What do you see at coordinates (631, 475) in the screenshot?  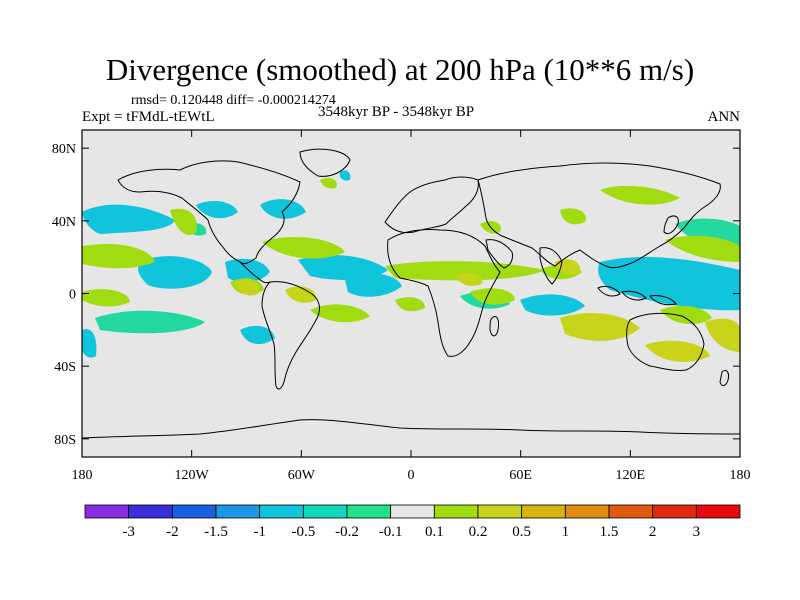 I see `lon-tick-label: 120E` at bounding box center [631, 475].